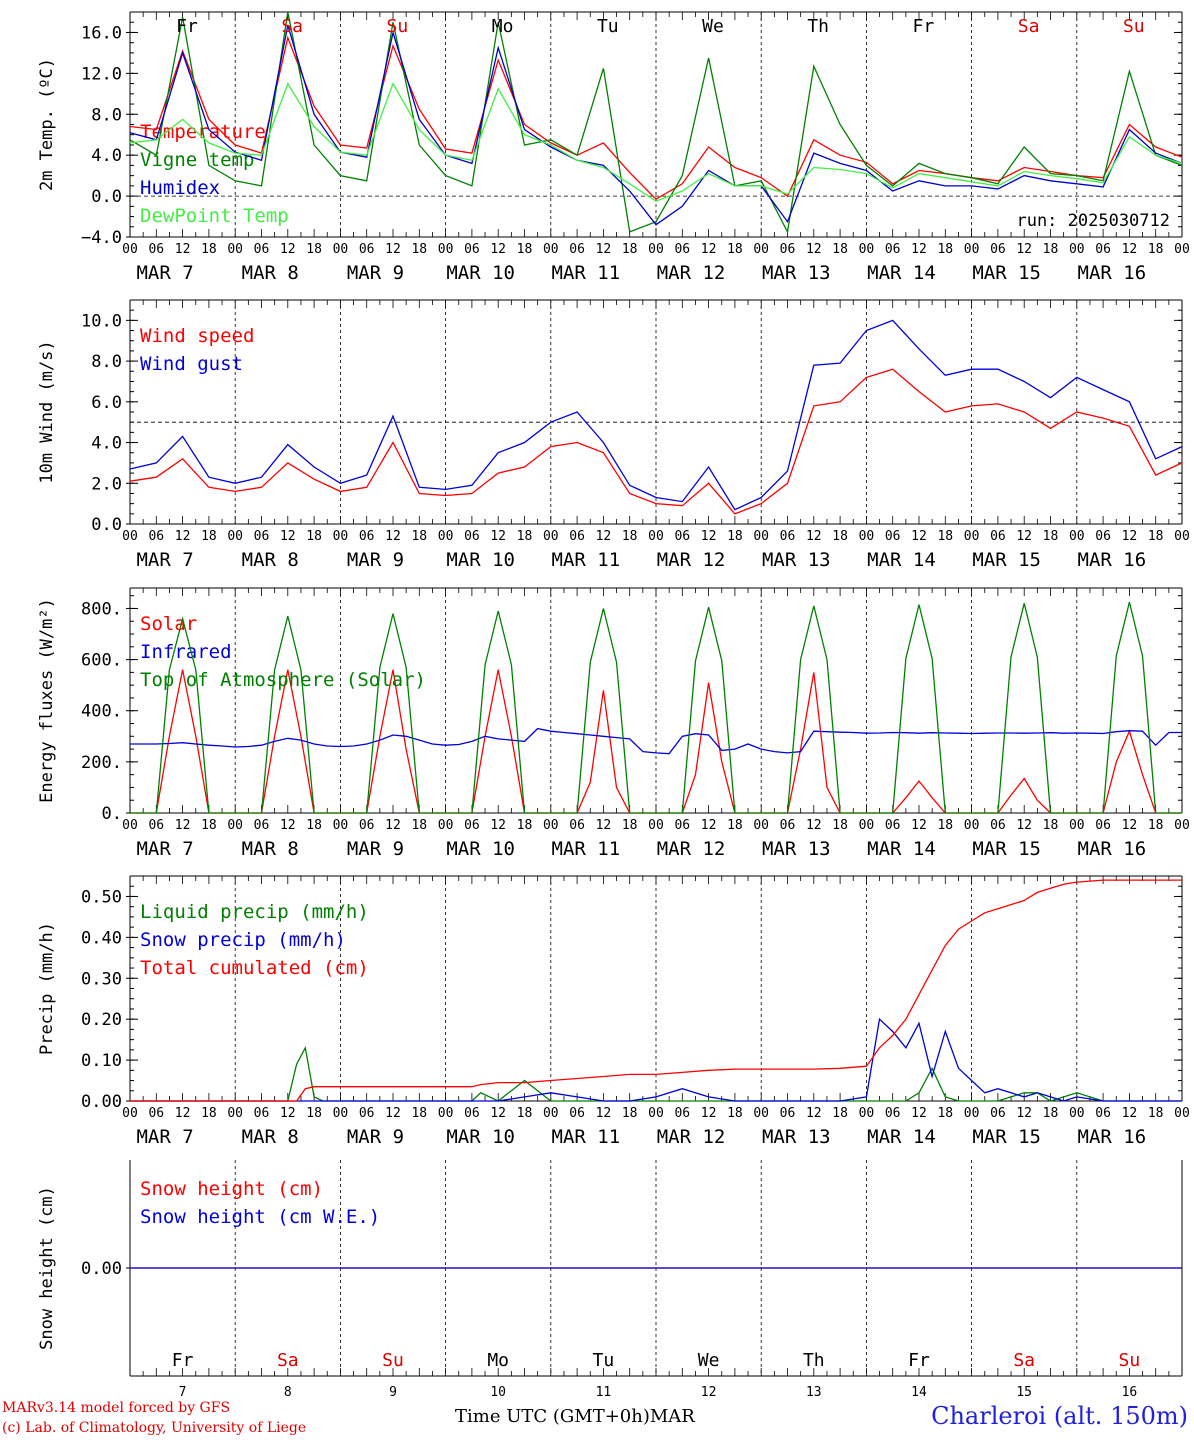 The image size is (1194, 1440). I want to click on day-name: Tu, so click(608, 26).